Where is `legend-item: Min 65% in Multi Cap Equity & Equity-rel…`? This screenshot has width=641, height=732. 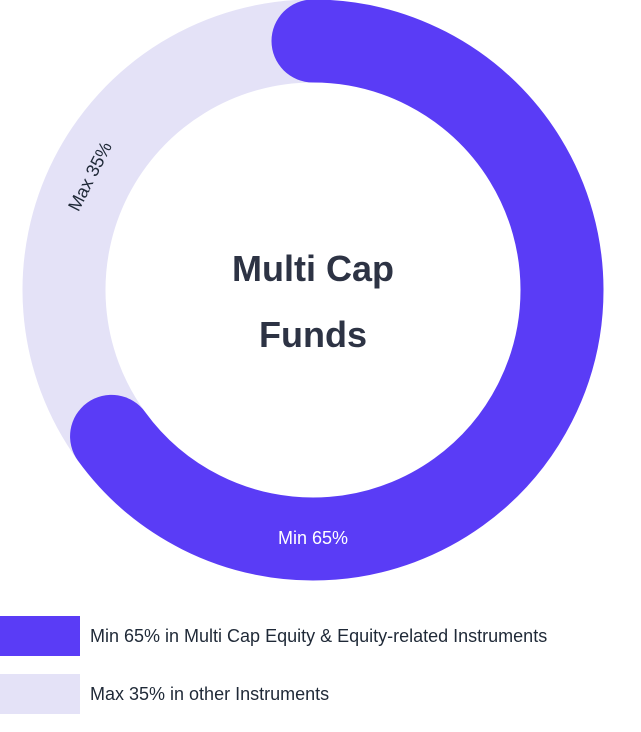 legend-item: Min 65% in Multi Cap Equity & Equity-rel… is located at coordinates (273, 636).